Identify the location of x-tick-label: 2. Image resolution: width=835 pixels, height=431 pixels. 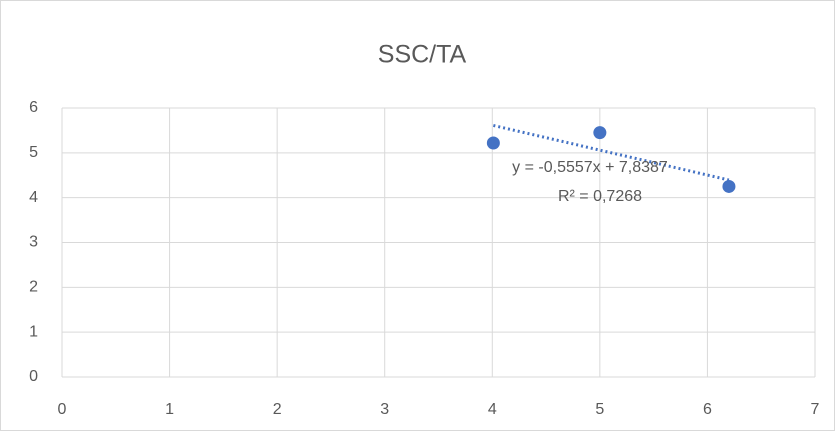
(277, 409).